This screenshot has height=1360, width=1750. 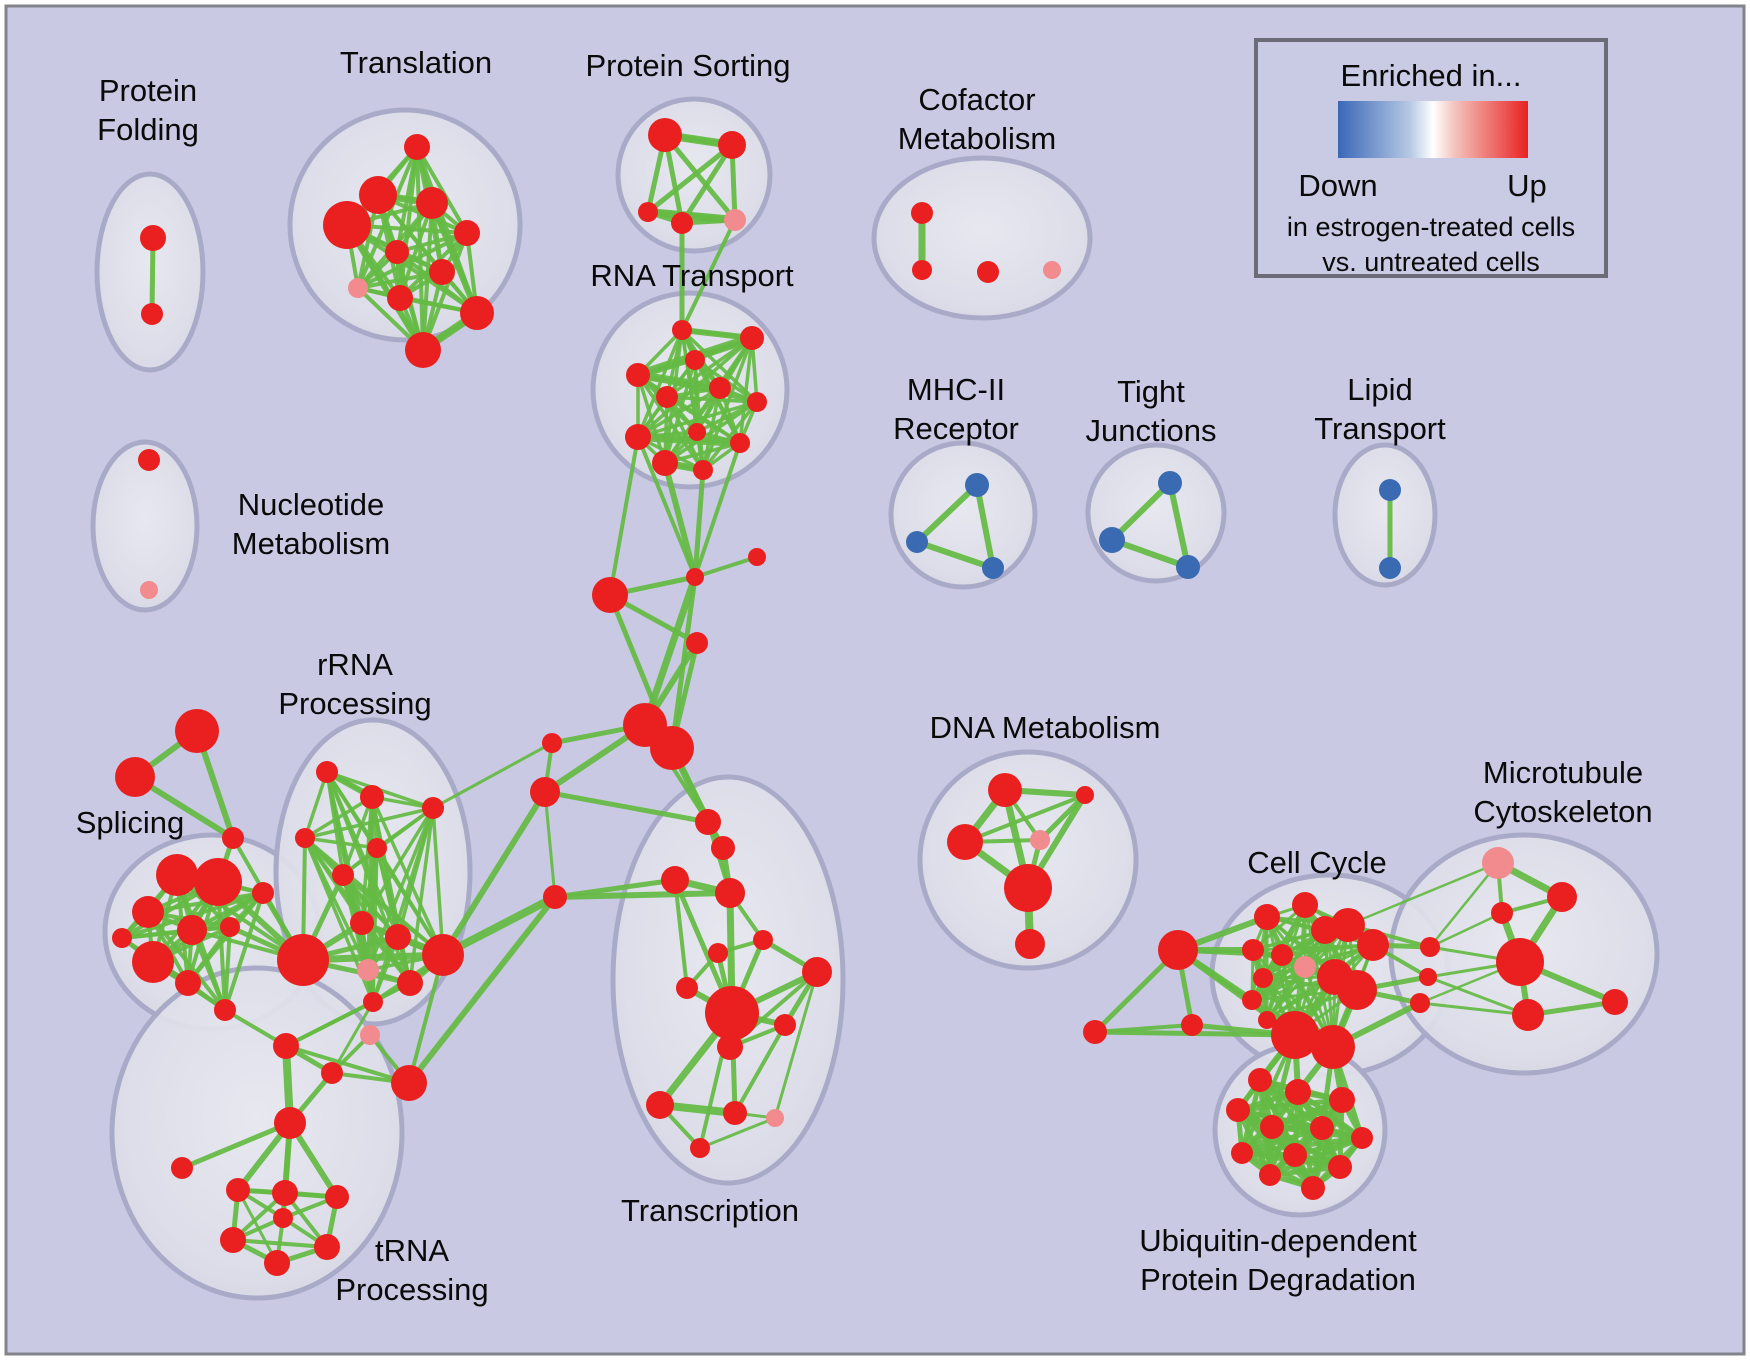 I want to click on edge-central-connectors, so click(x=726, y=567).